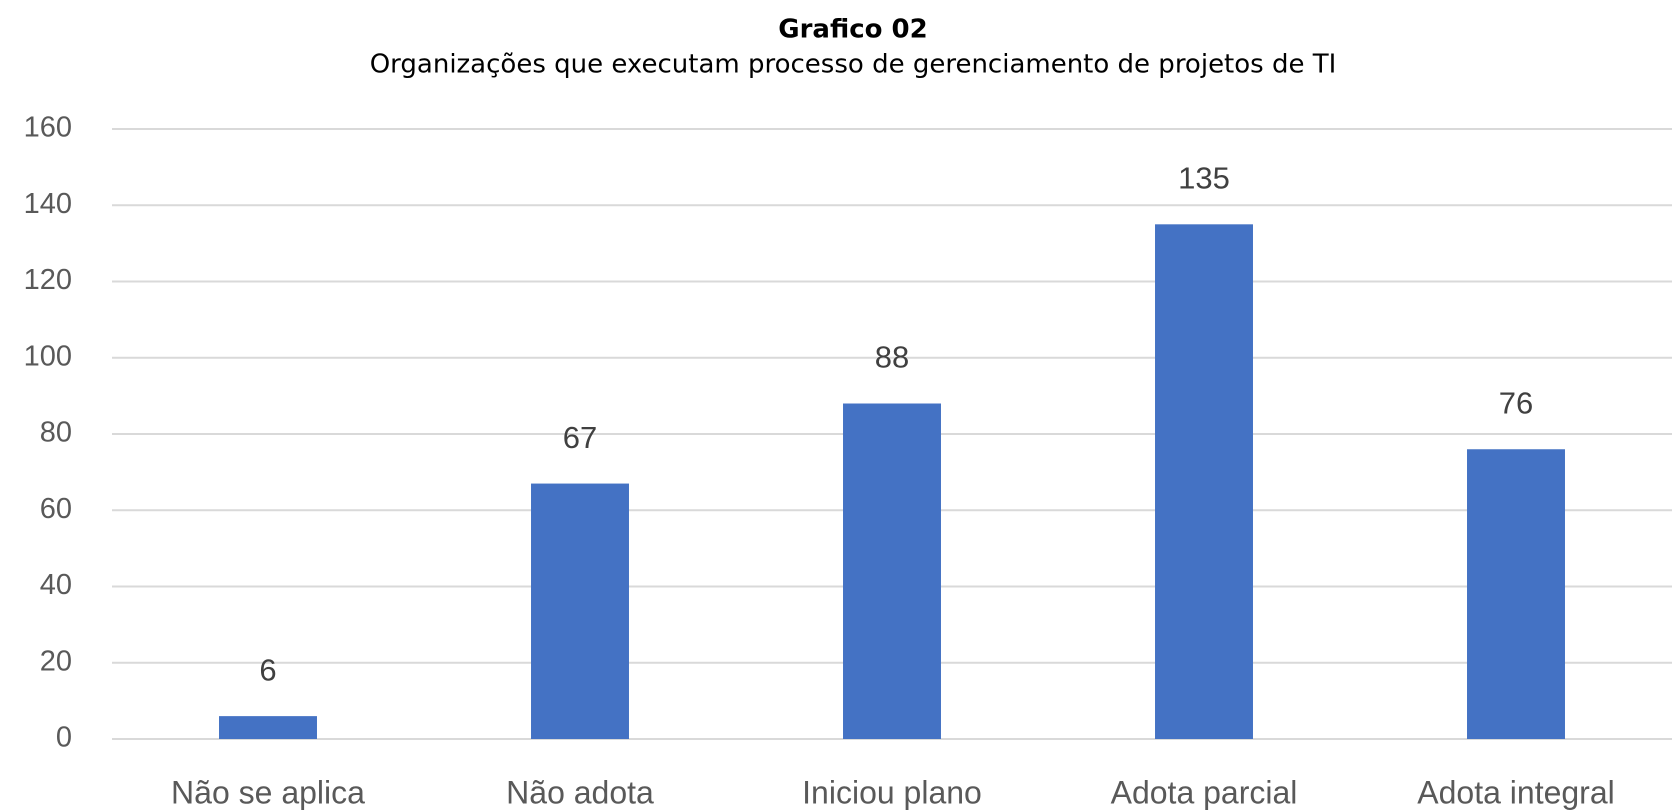 This screenshot has width=1672, height=811. What do you see at coordinates (268, 792) in the screenshot?
I see `x-tick-label: Não se aplica` at bounding box center [268, 792].